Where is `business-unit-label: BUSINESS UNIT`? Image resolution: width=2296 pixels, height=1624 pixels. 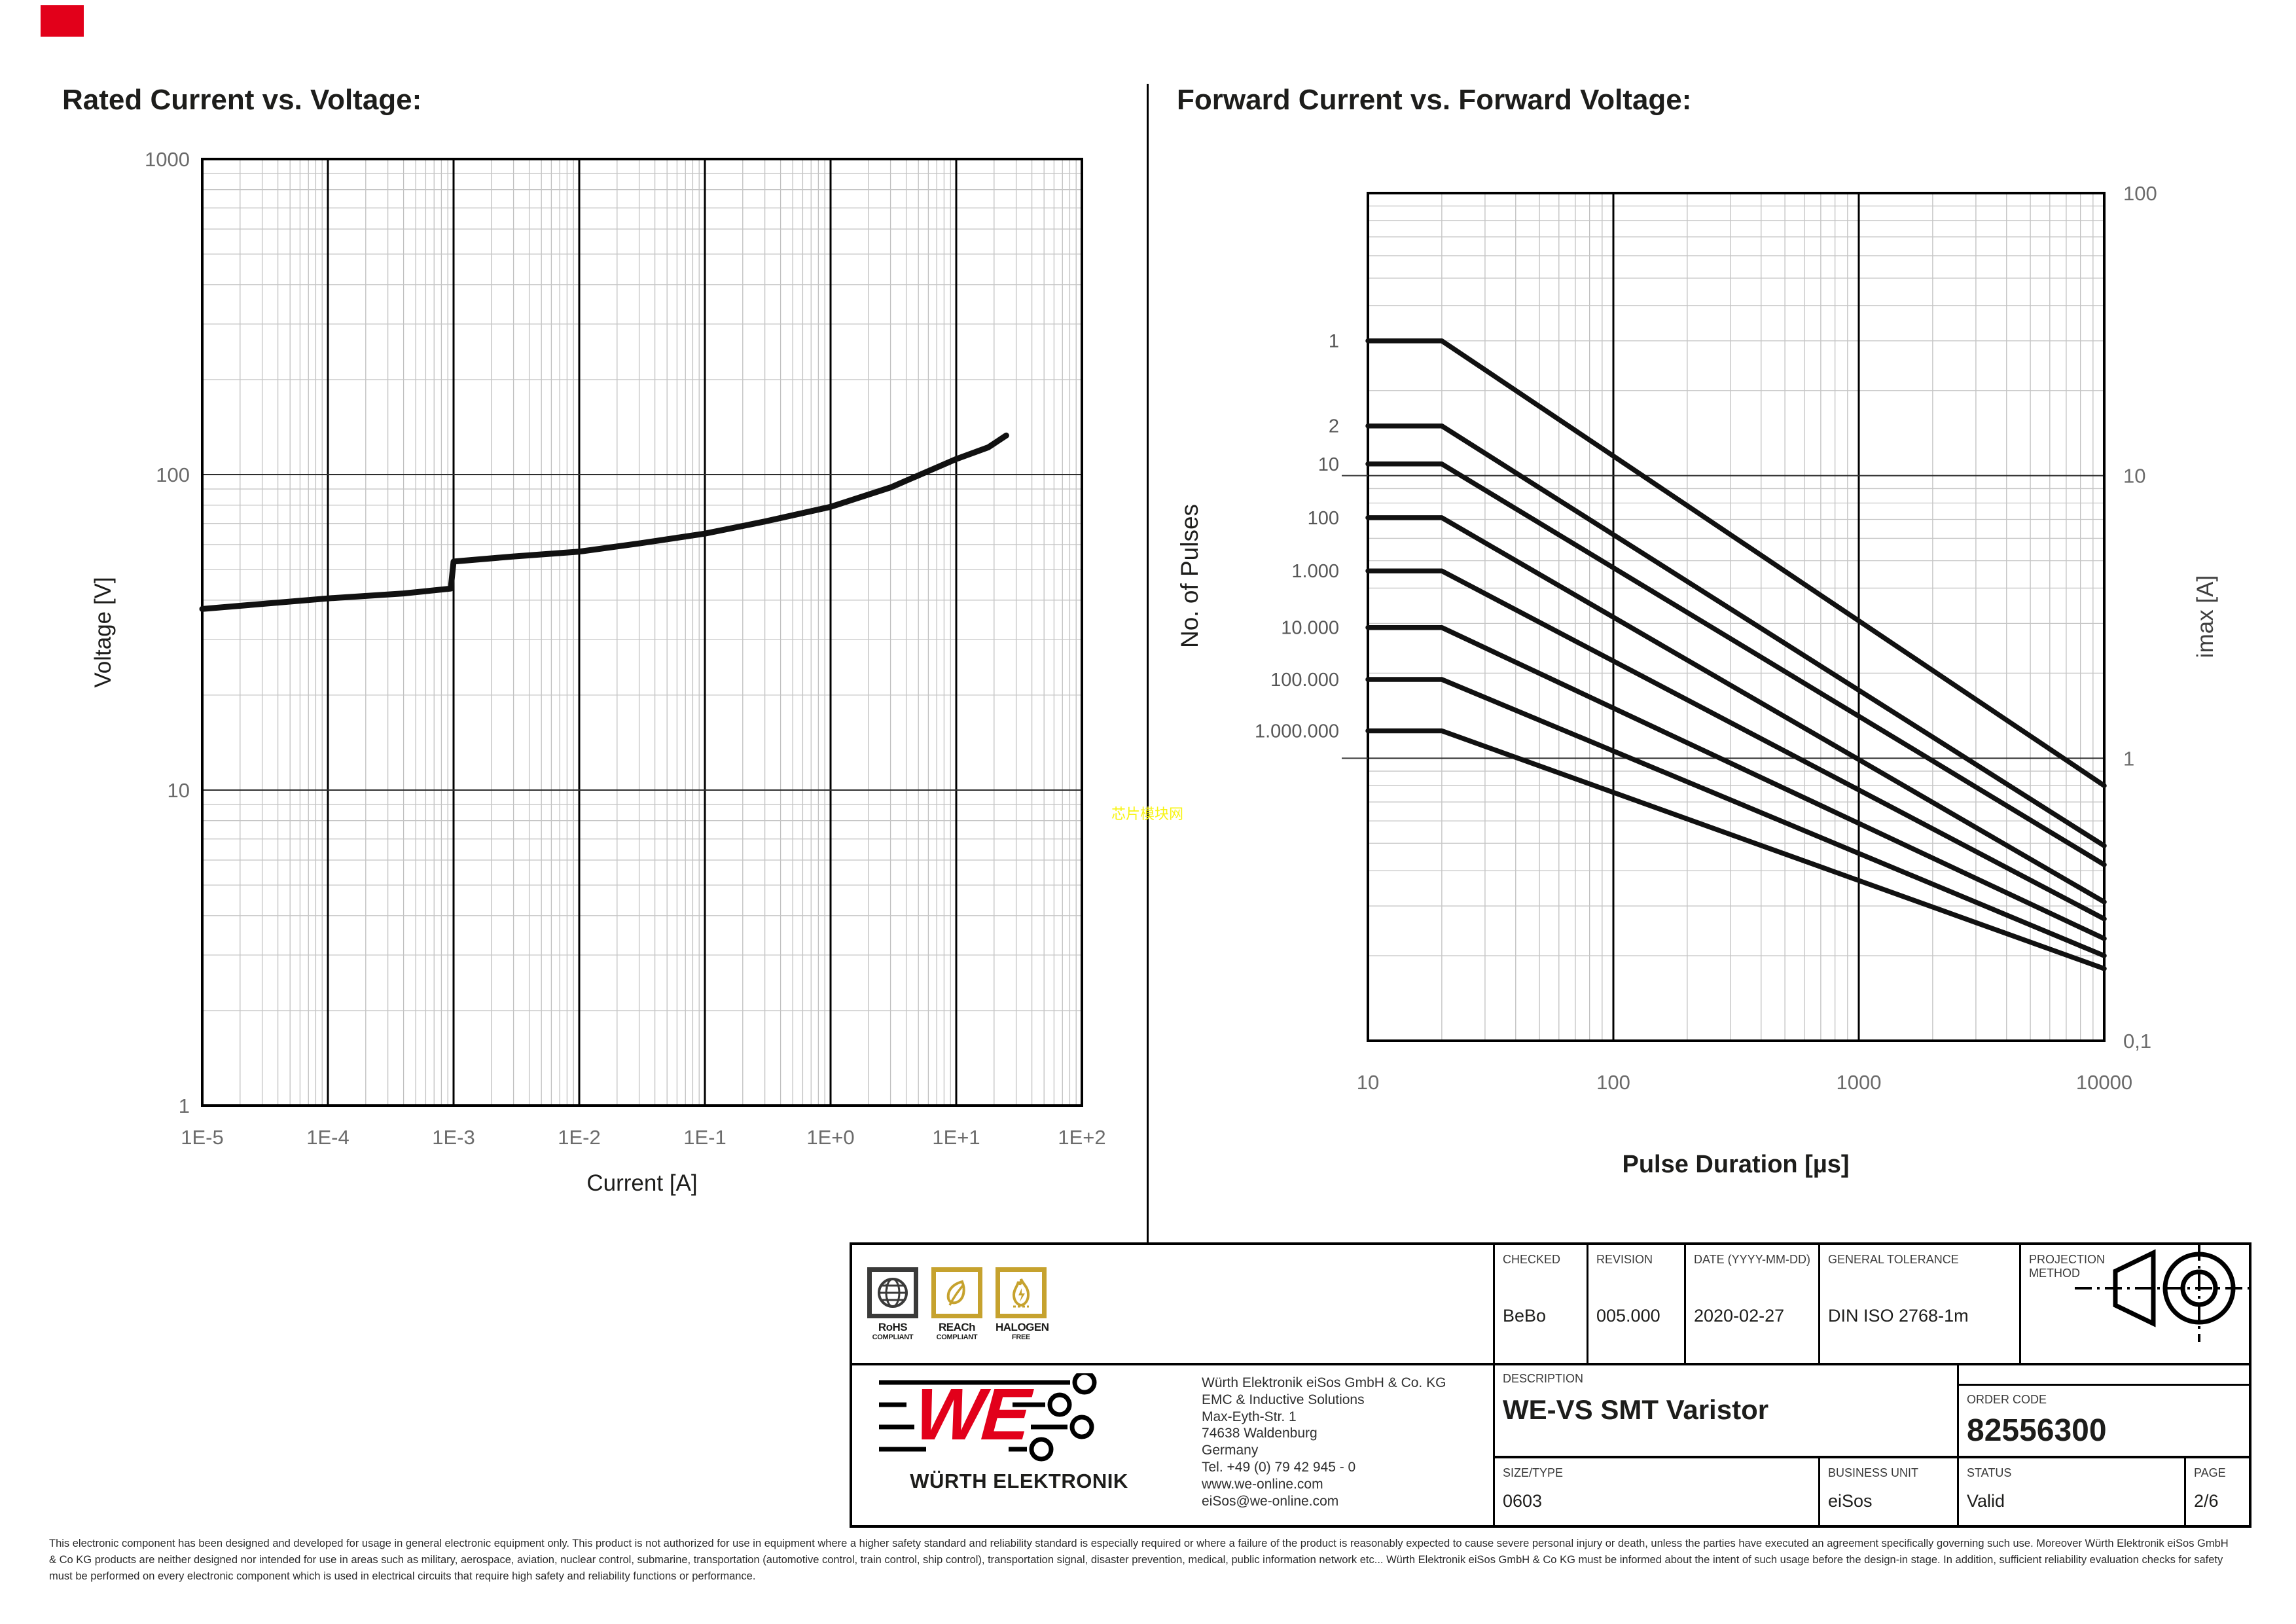
business-unit-label: BUSINESS UNIT is located at coordinates (1873, 1472).